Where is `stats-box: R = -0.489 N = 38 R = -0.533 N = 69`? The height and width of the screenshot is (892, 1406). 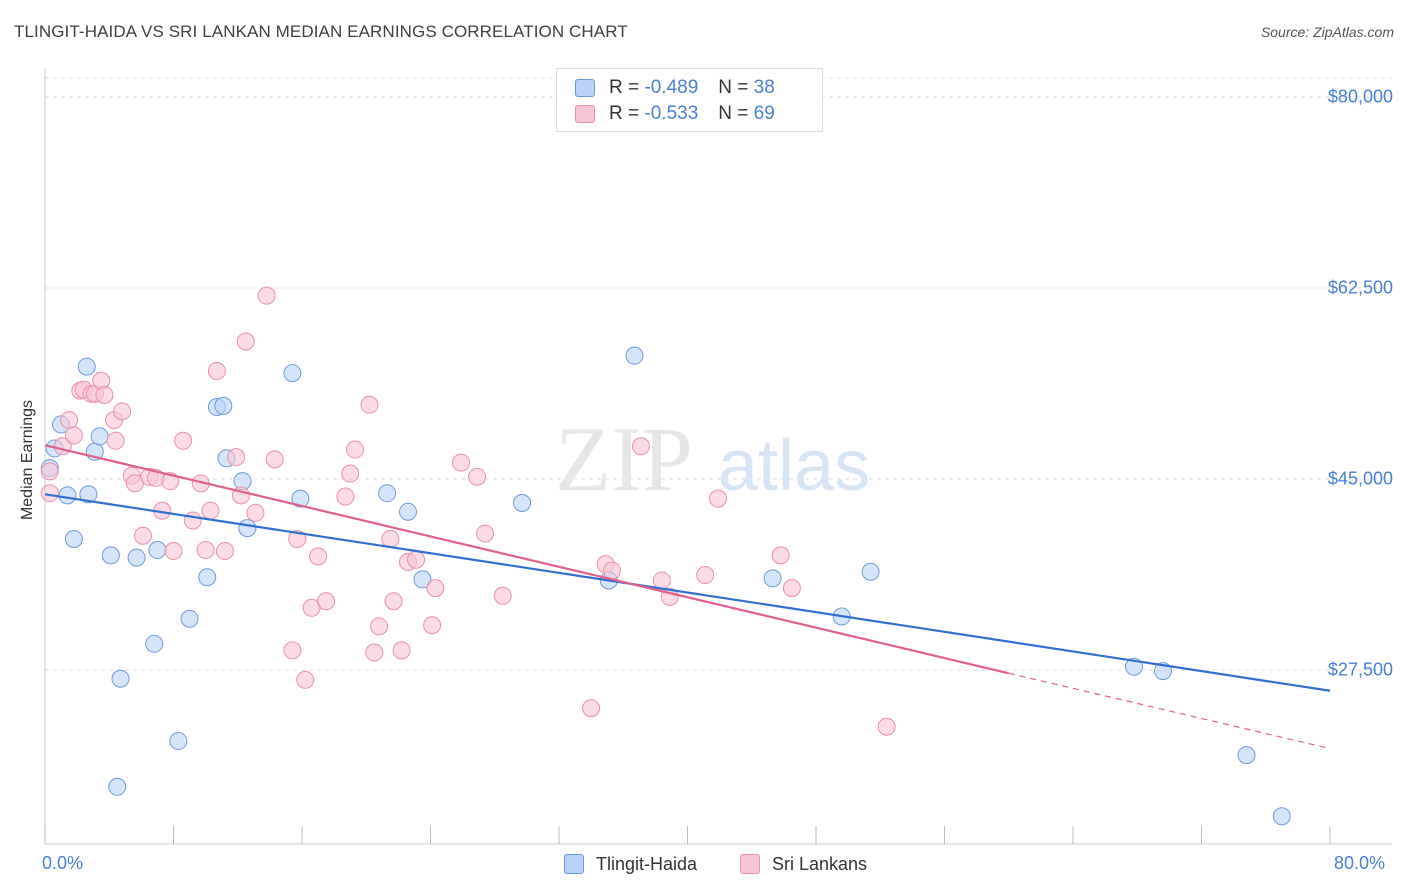
stats-box: R = -0.489 N = 38 R = -0.533 N = 69 is located at coordinates (689, 100).